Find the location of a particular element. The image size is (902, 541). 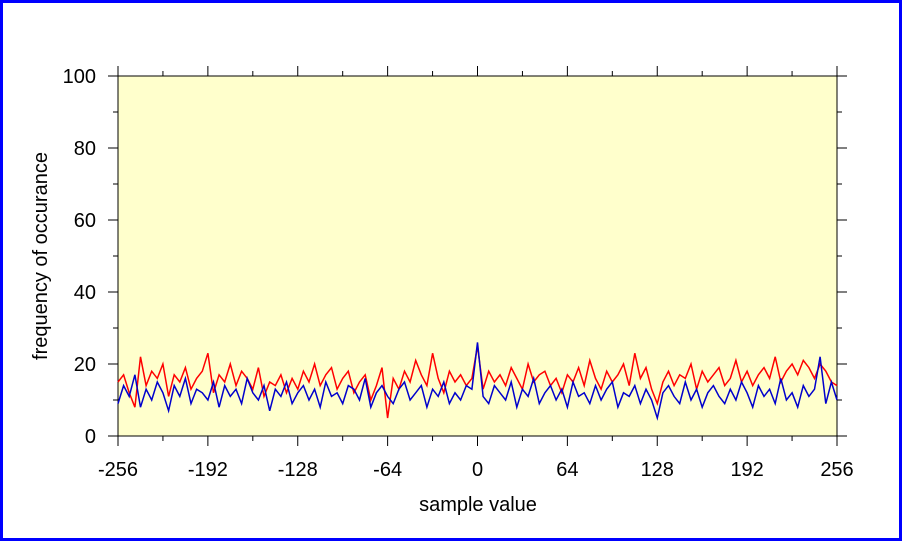

x-tick-label: -128 is located at coordinates (298, 470).